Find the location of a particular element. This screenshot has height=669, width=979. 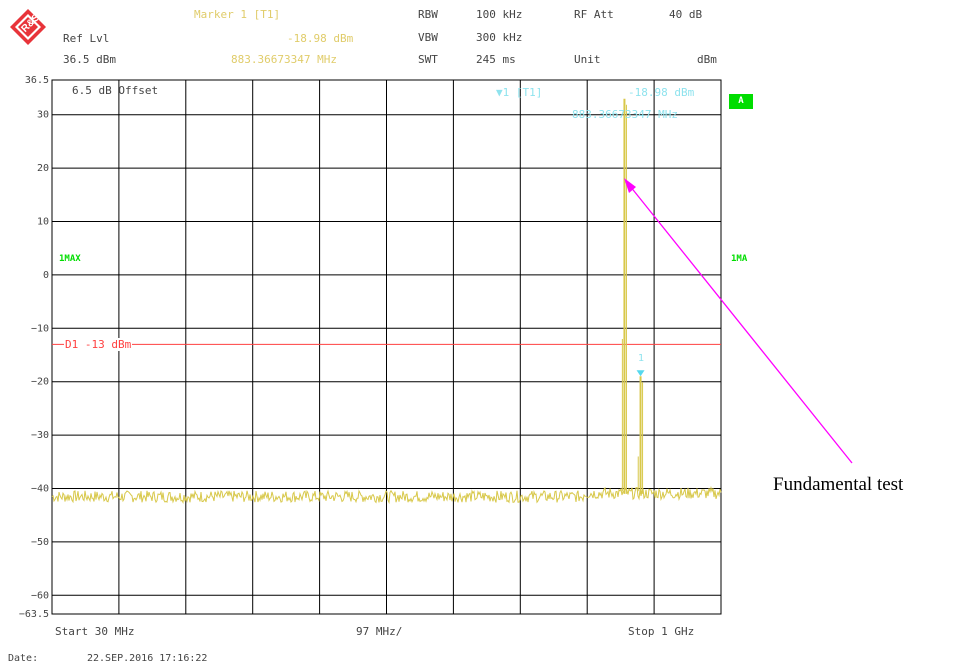

marker-box-level: -18.98 dBm is located at coordinates (661, 92).